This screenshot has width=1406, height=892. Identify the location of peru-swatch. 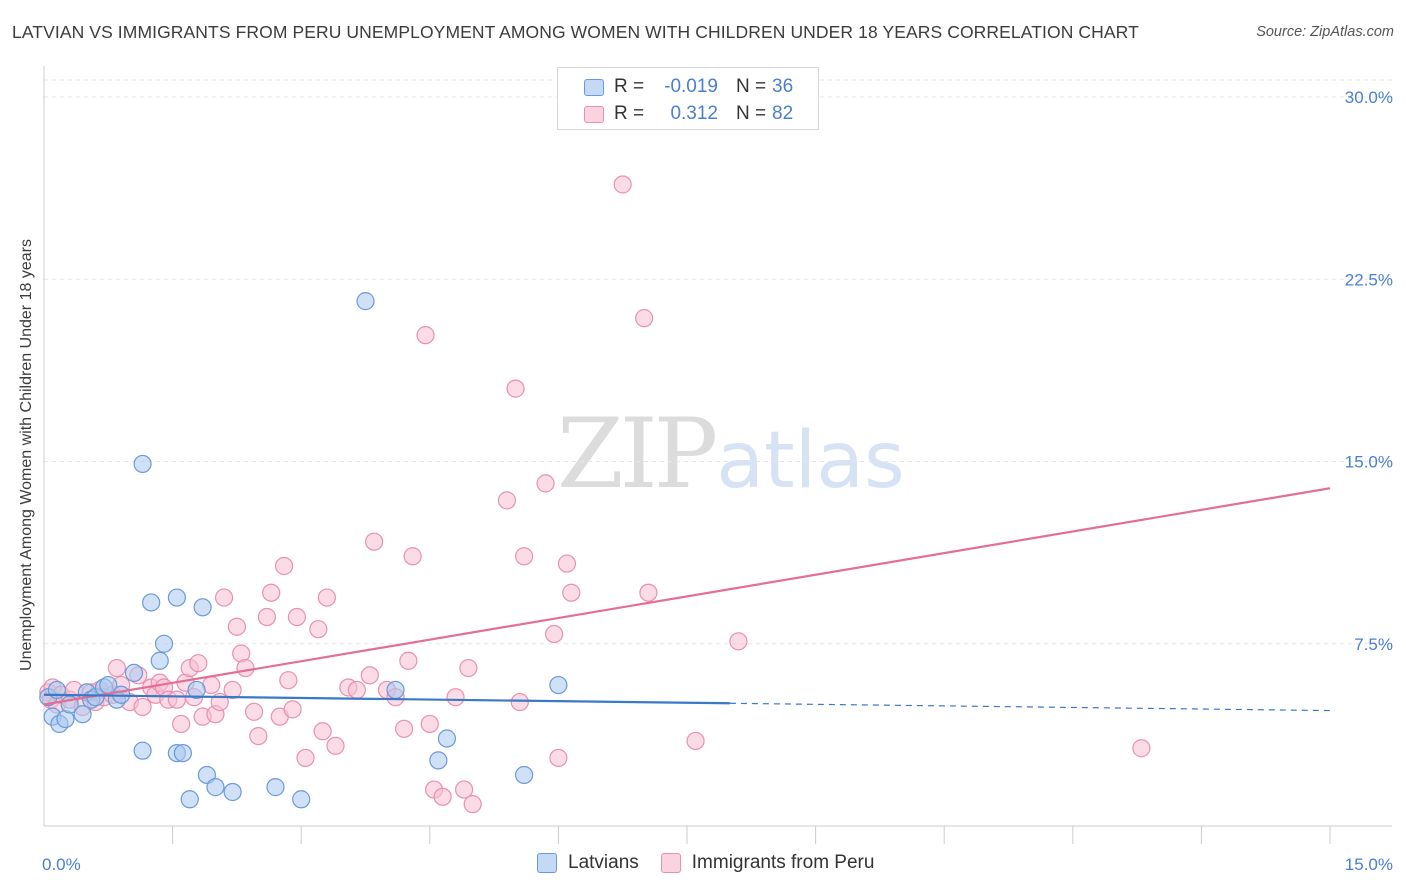
(594, 114).